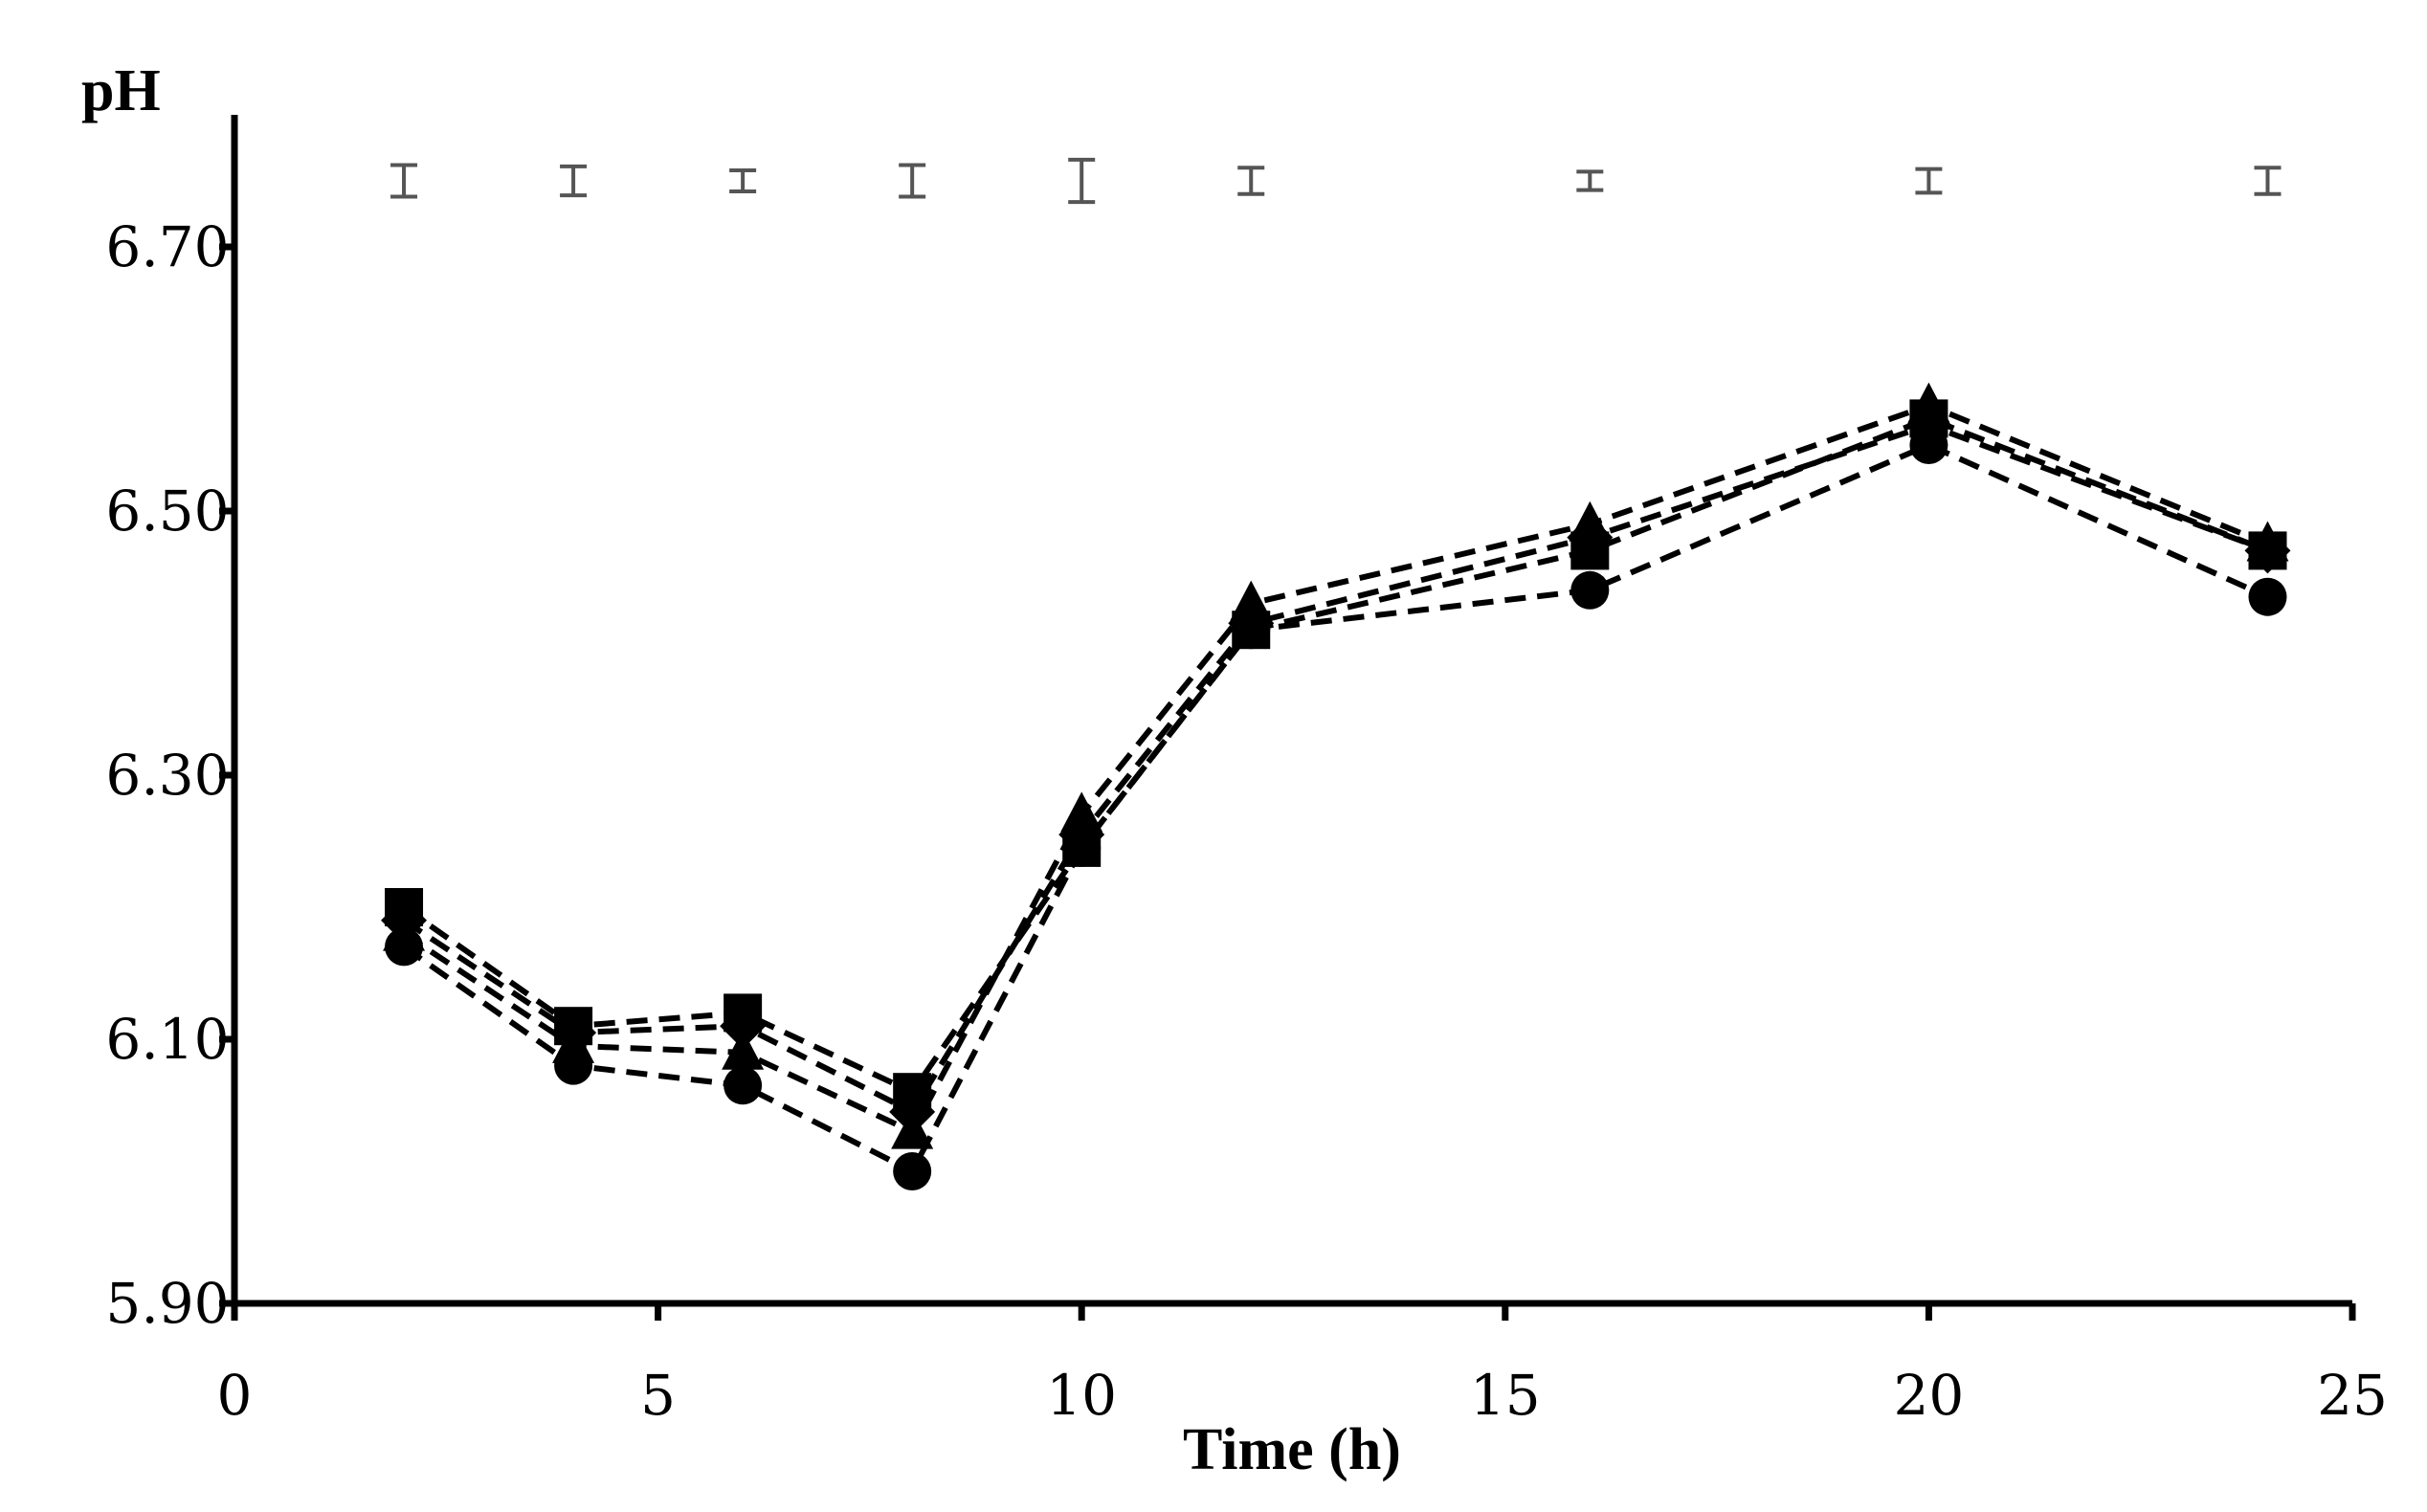 This screenshot has width=2427, height=1512. Describe the element at coordinates (2352, 1395) in the screenshot. I see `x-tick-label: 25` at that location.